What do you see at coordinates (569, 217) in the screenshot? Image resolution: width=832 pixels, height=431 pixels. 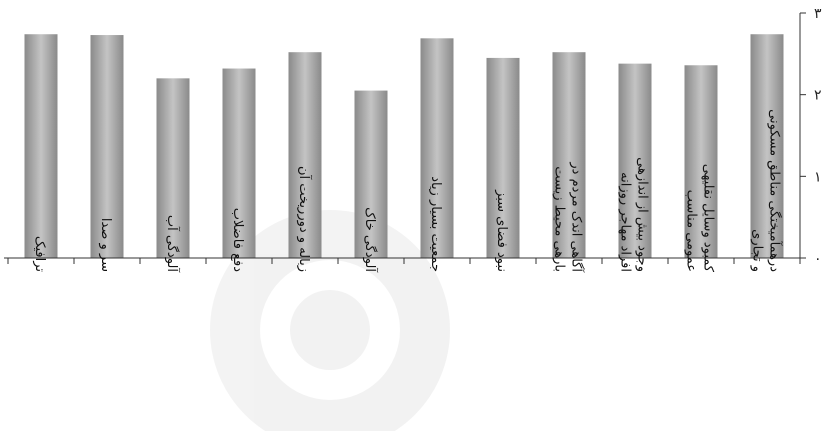 I see `category-label: آگاهی اندک مردم دربارهی محیط زیست` at bounding box center [569, 217].